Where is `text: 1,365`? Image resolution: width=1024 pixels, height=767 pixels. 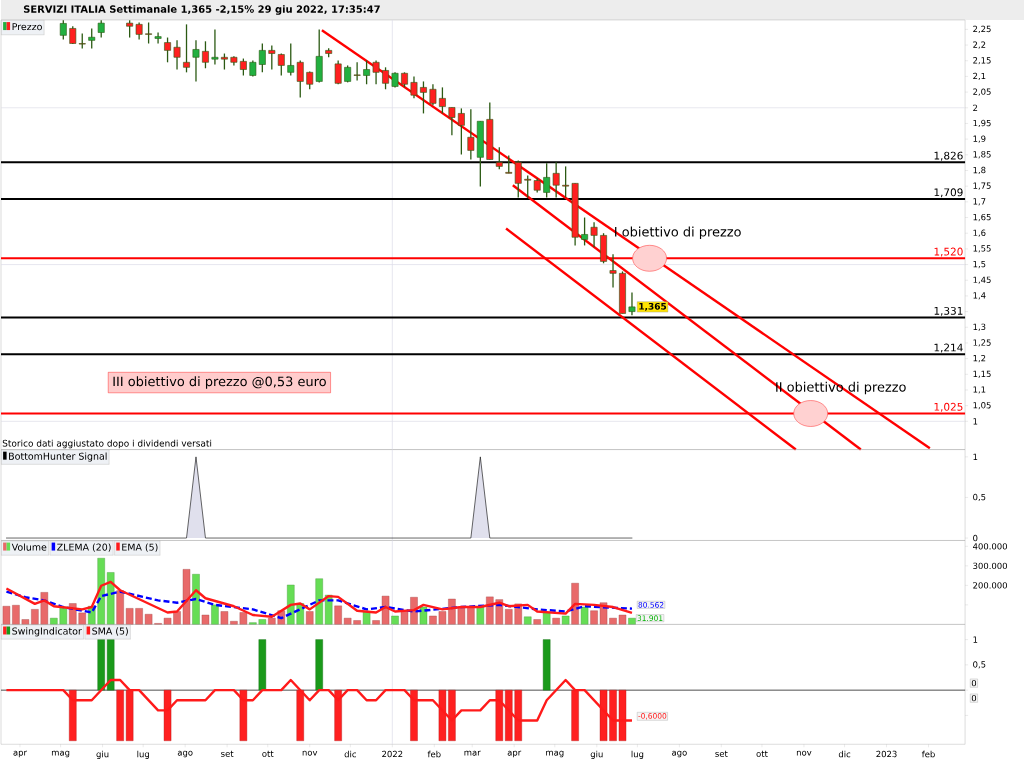
text: 1,365 is located at coordinates (653, 306).